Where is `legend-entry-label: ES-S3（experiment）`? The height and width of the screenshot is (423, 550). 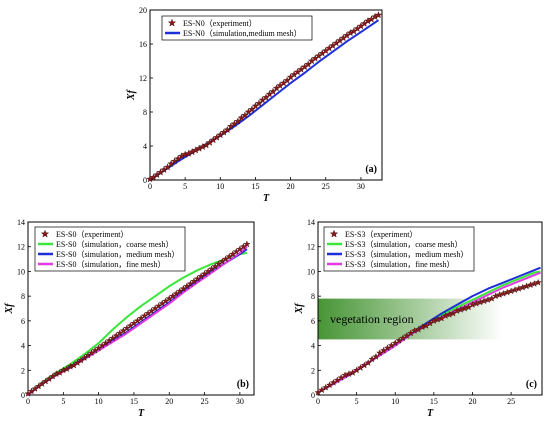
legend-entry-label: ES-S3（experiment） is located at coordinates (381, 234).